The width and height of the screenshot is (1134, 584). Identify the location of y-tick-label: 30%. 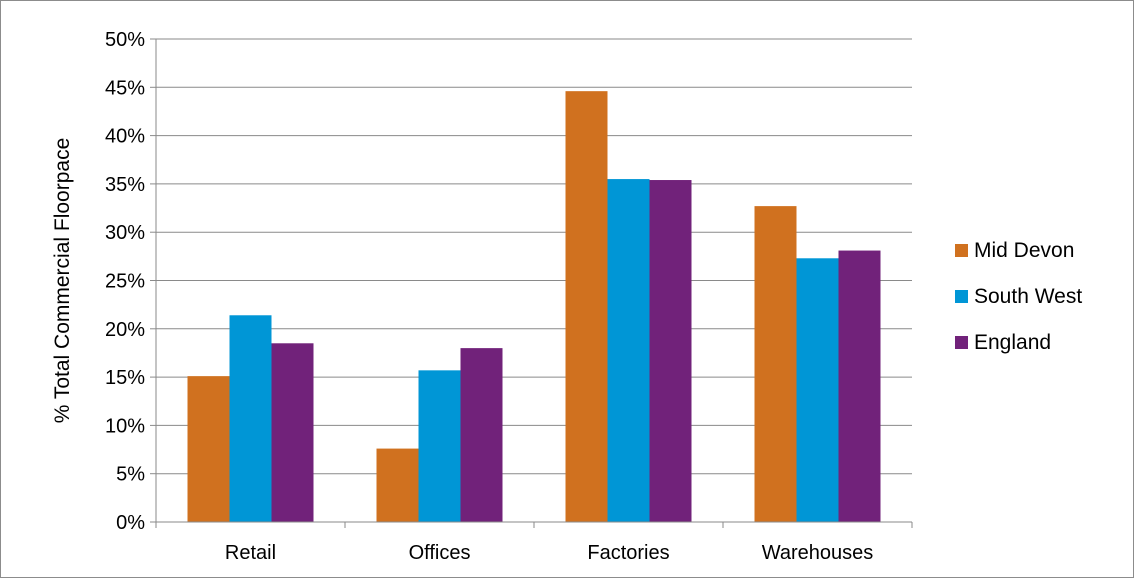
(125, 233).